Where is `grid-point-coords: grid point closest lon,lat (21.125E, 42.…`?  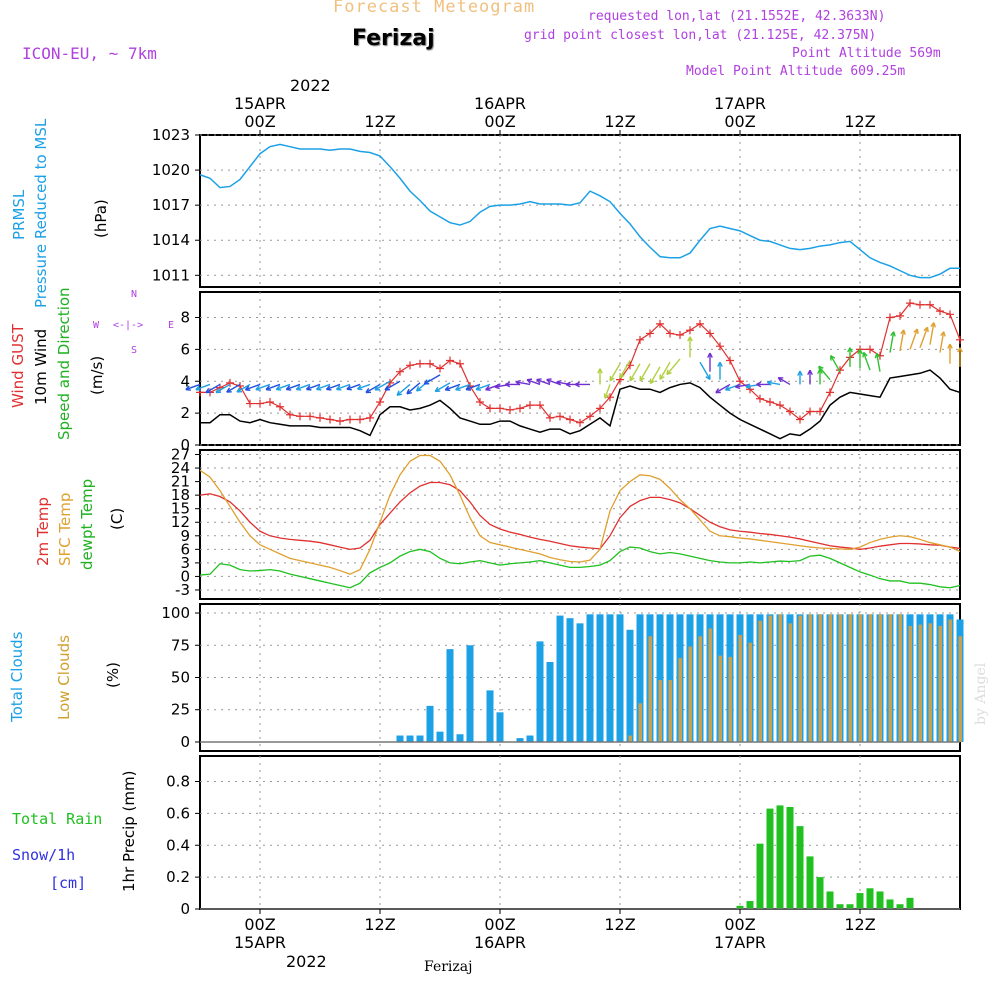
grid-point-coords: grid point closest lon,lat (21.125E, 42.… is located at coordinates (700, 35).